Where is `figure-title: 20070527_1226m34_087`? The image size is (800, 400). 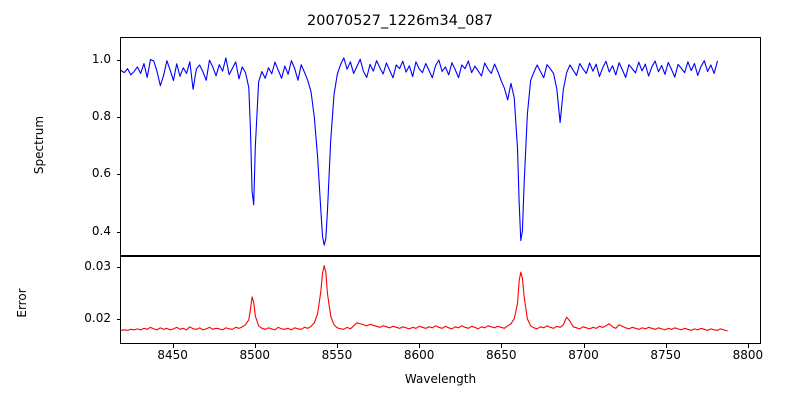
figure-title: 20070527_1226m34_087 is located at coordinates (400, 21).